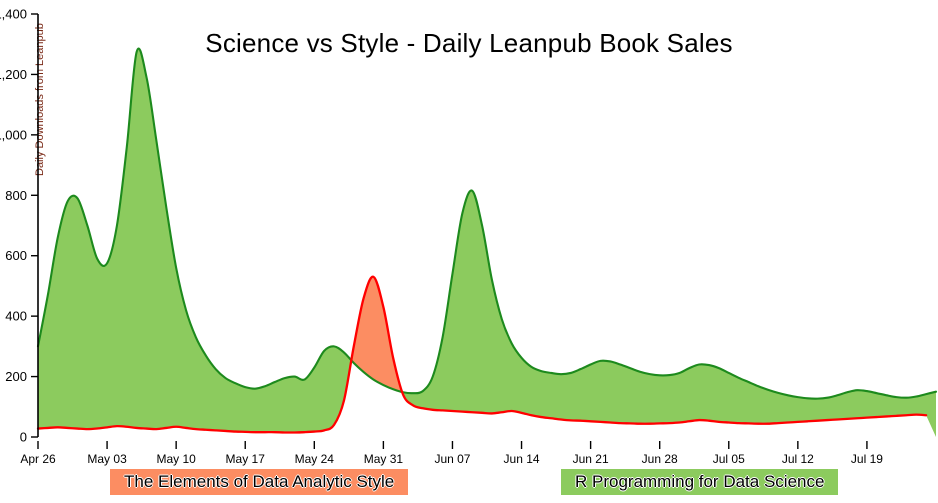  Describe the element at coordinates (13, 74) in the screenshot. I see `y-tick-label: 1,200` at that location.